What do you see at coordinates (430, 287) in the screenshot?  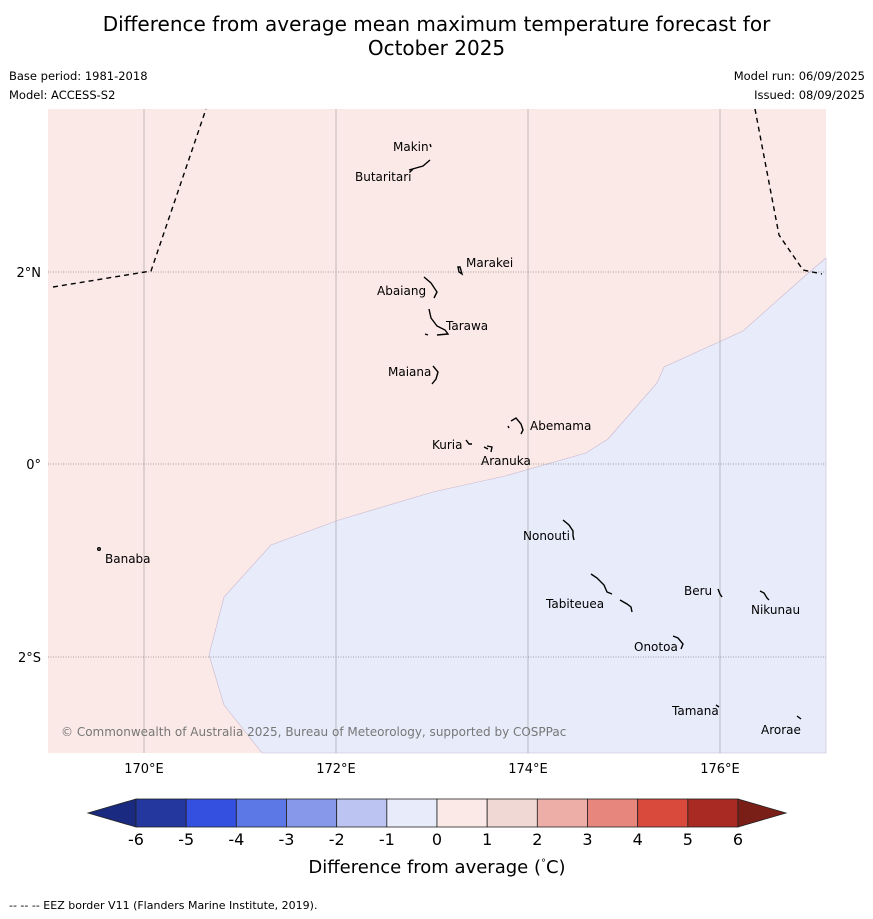 I see `island-abaiang-shape` at bounding box center [430, 287].